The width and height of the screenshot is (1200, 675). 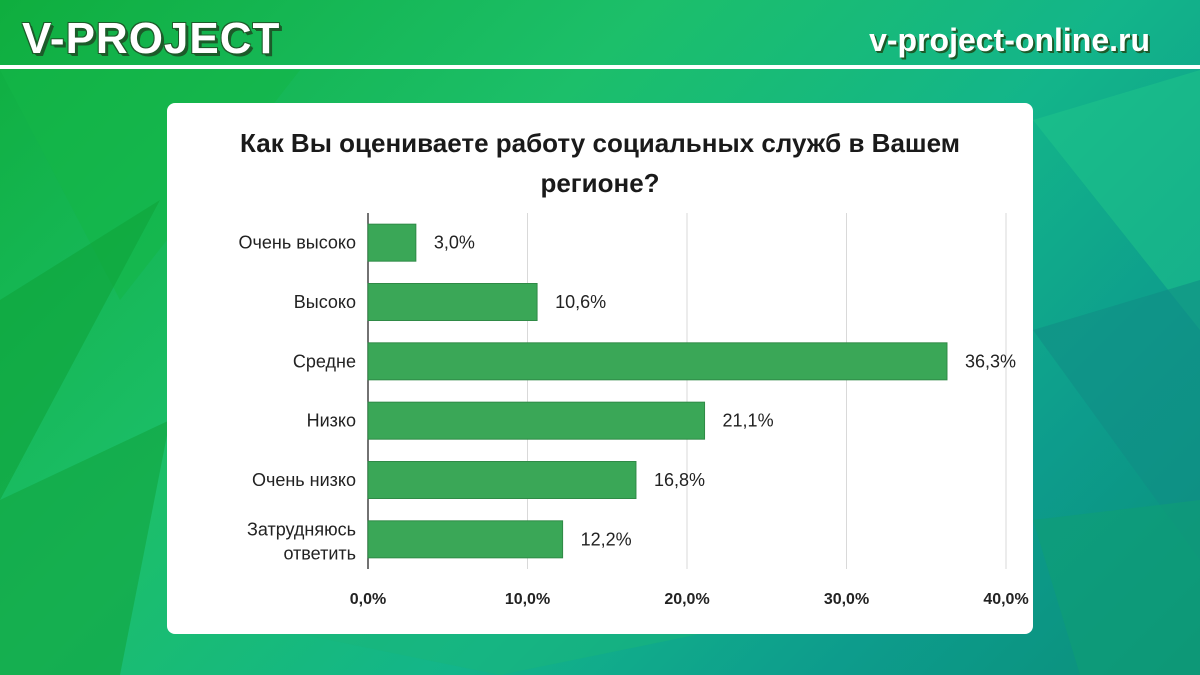 What do you see at coordinates (600, 67) in the screenshot?
I see `header-divider` at bounding box center [600, 67].